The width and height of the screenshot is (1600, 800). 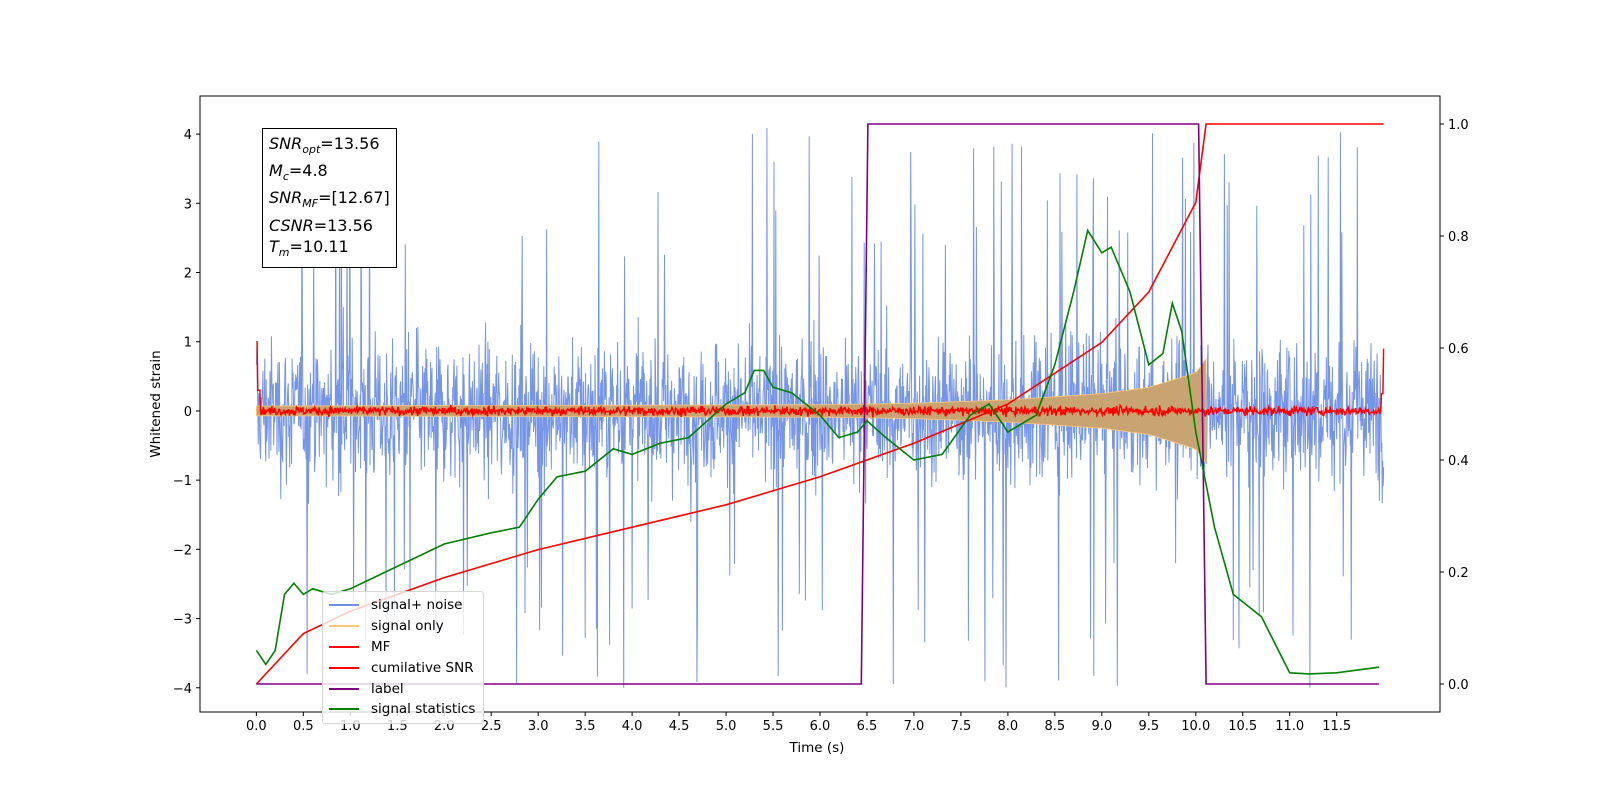 What do you see at coordinates (407, 626) in the screenshot?
I see `legend-label: signal only` at bounding box center [407, 626].